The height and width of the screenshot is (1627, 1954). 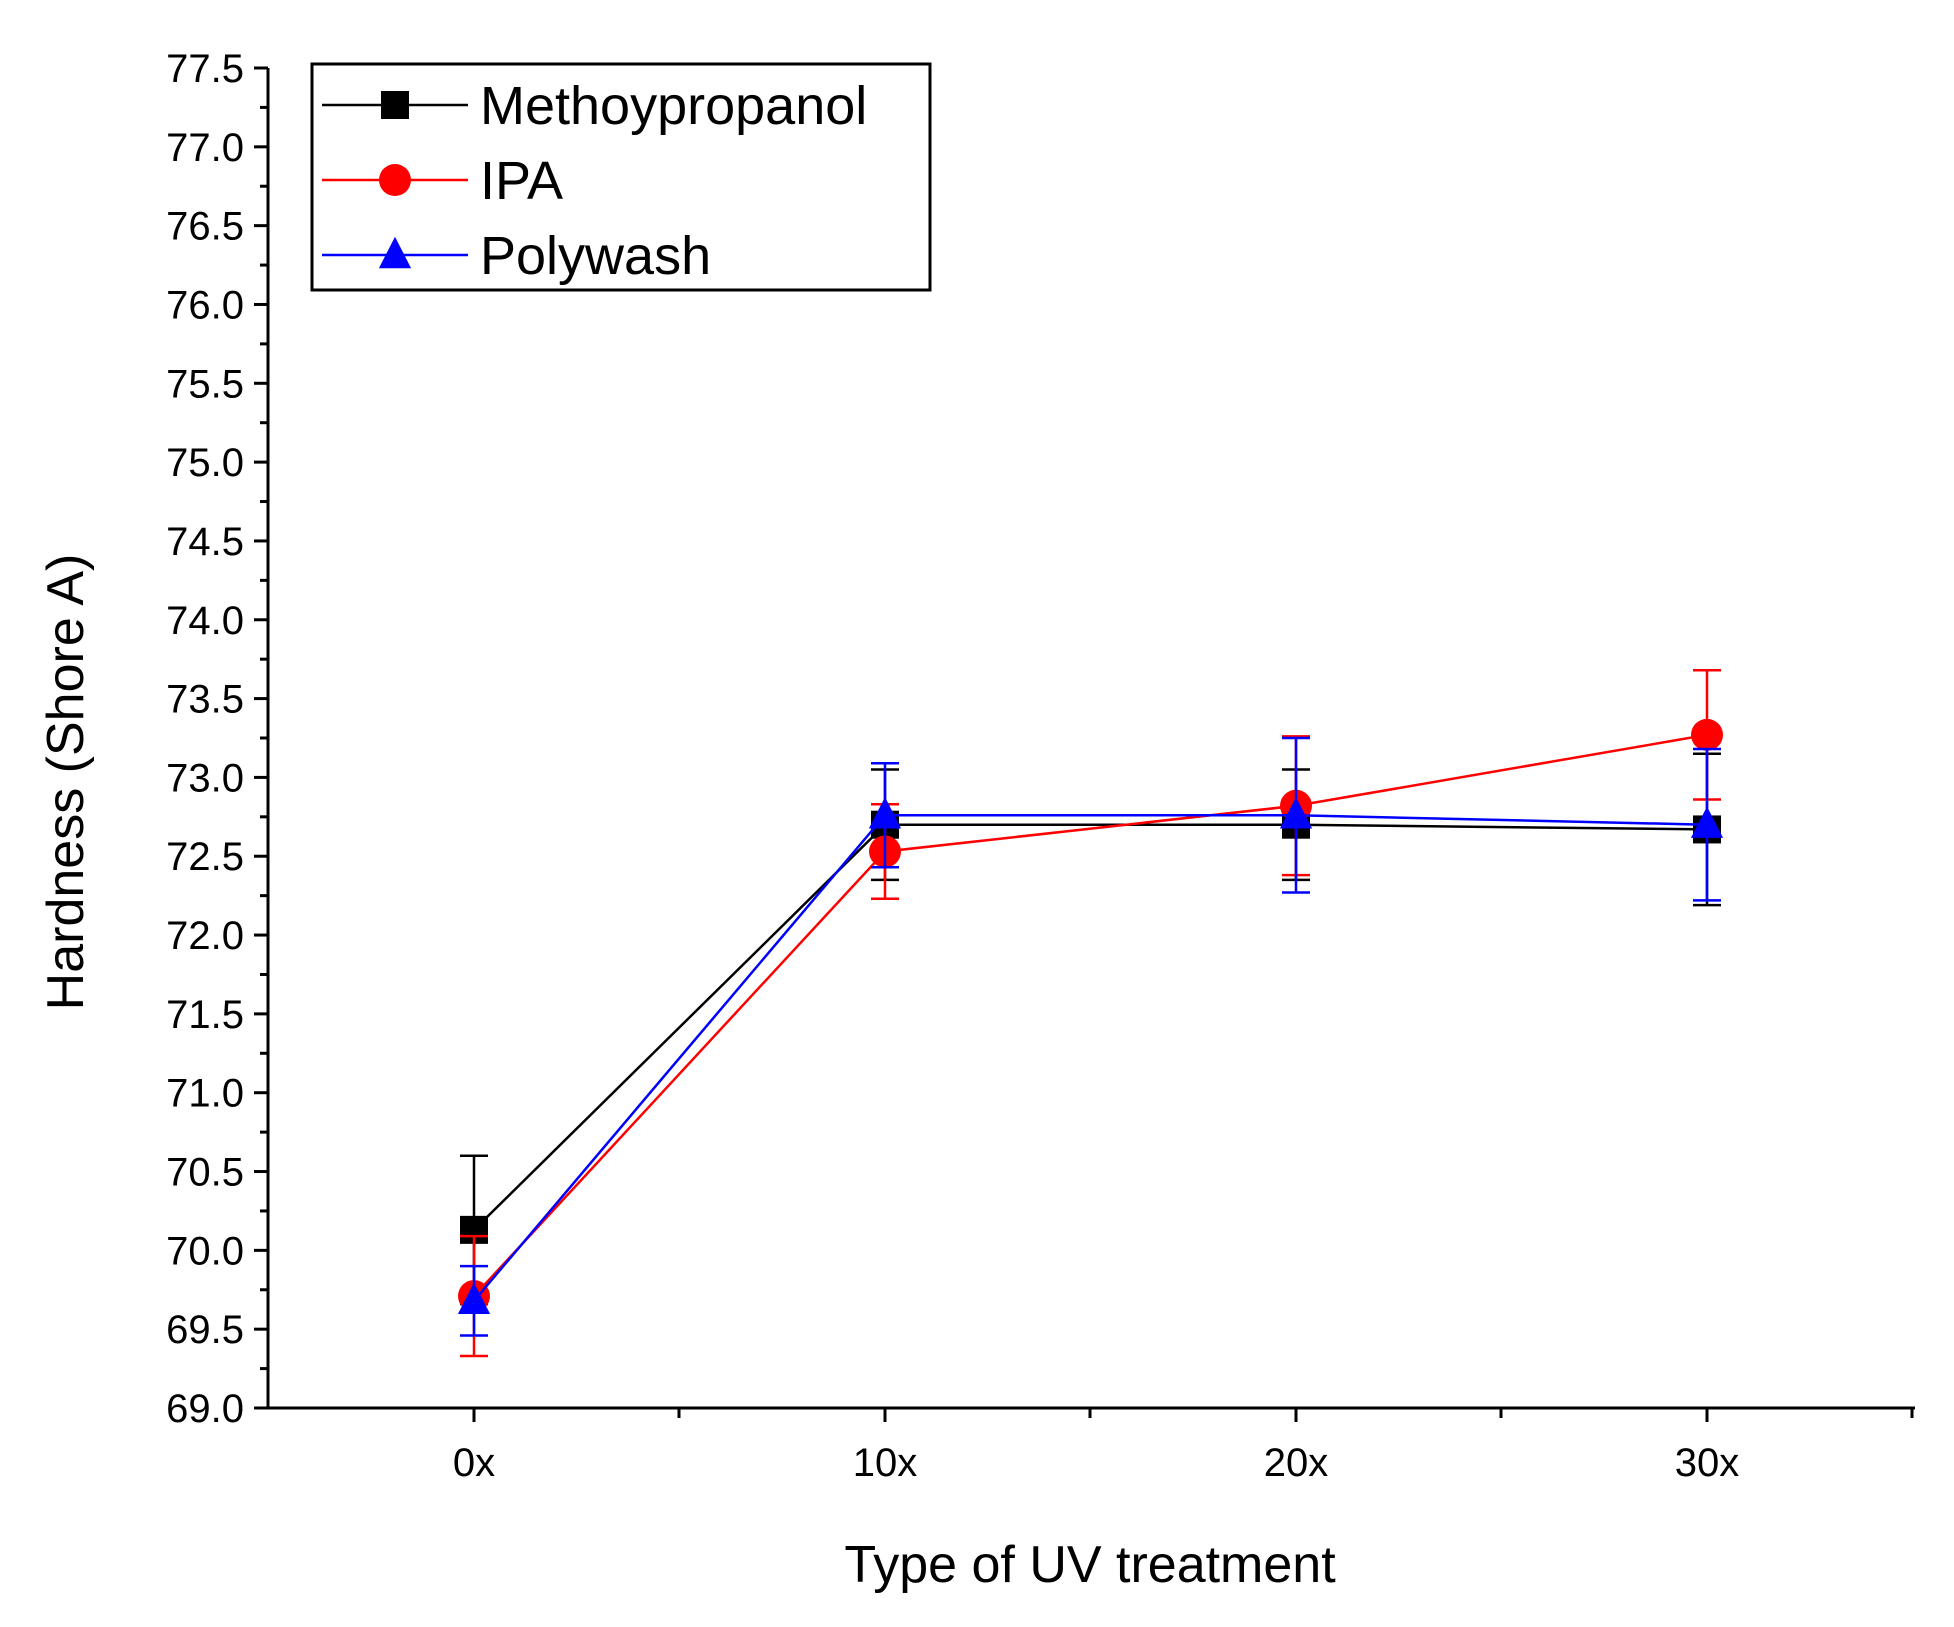 I want to click on y-tick-label: 70.0, so click(x=205, y=1251).